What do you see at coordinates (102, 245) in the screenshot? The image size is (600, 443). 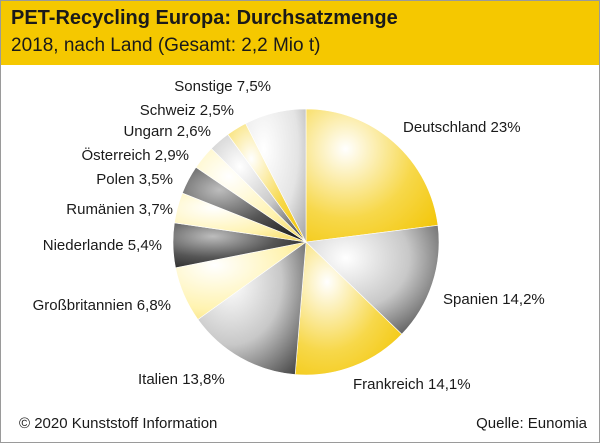 I see `slice-label-niederlande: Niederlande 5,4%` at bounding box center [102, 245].